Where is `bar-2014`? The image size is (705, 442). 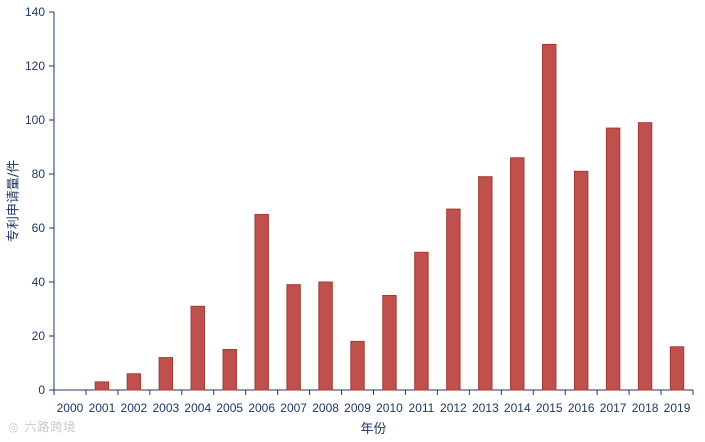
bar-2014 is located at coordinates (517, 274).